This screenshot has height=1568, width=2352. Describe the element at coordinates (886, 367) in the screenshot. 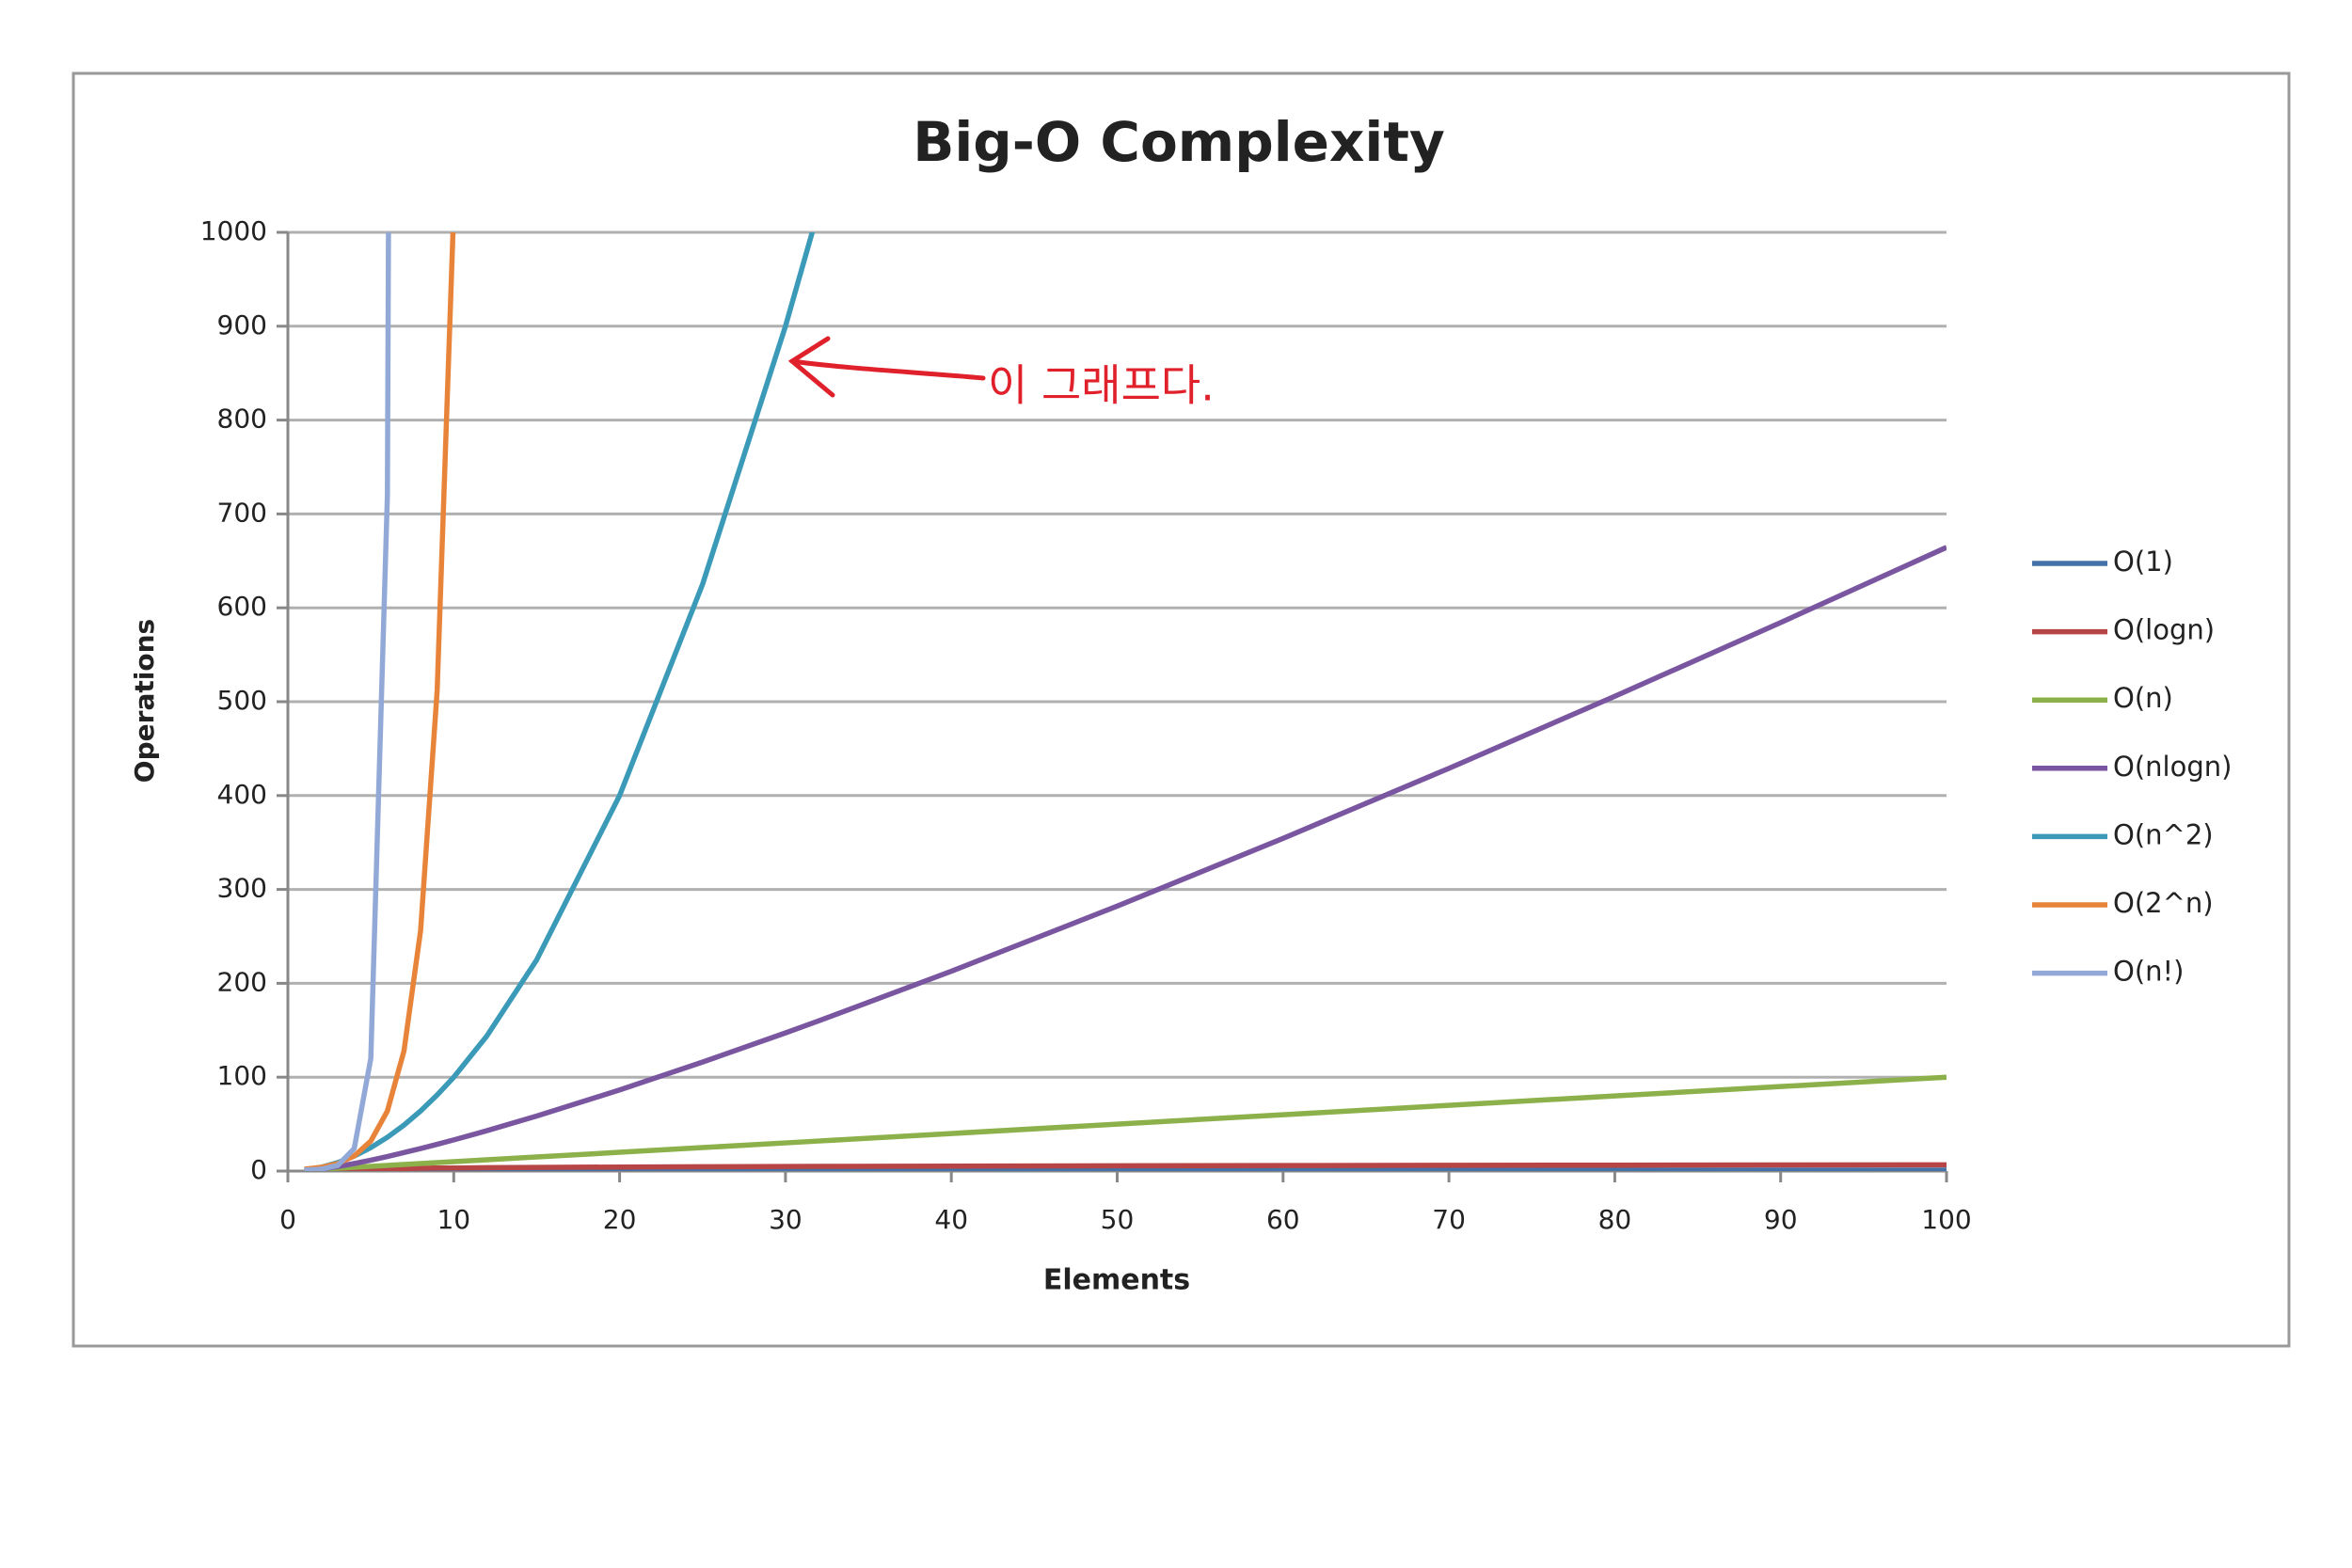

I see `annotation-arrow` at that location.